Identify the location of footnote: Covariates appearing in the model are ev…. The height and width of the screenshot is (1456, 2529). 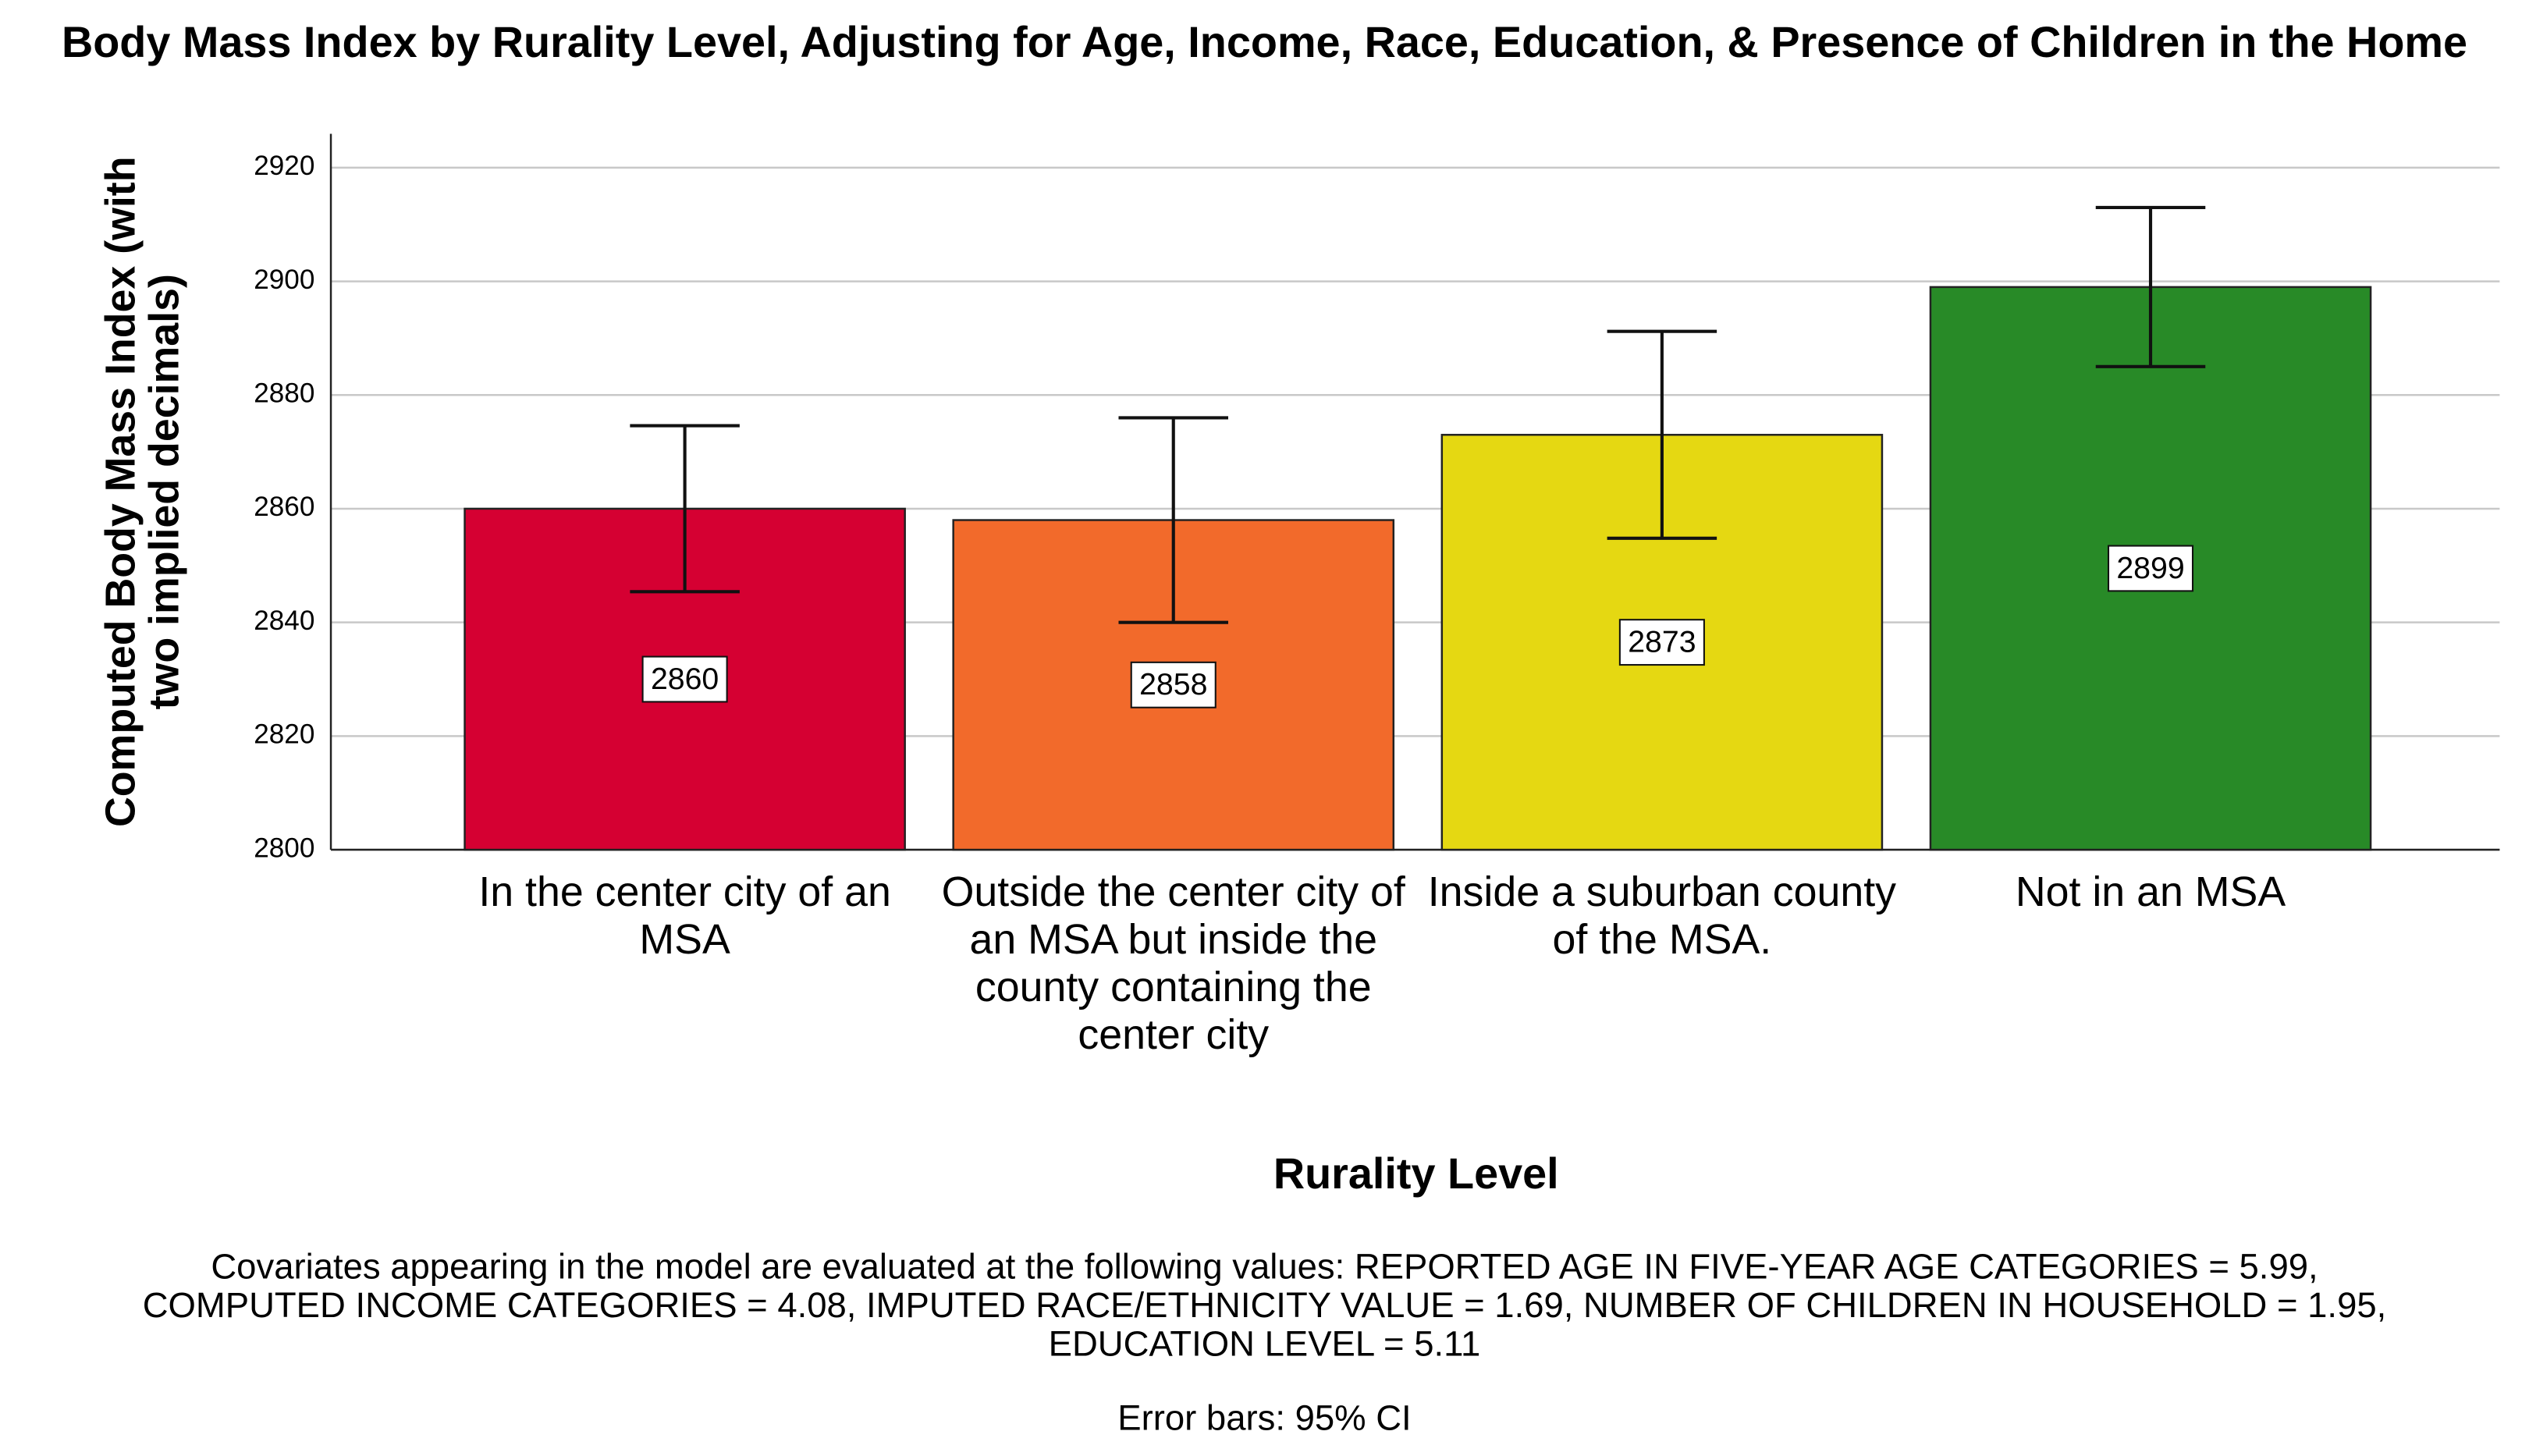
(1264, 1266).